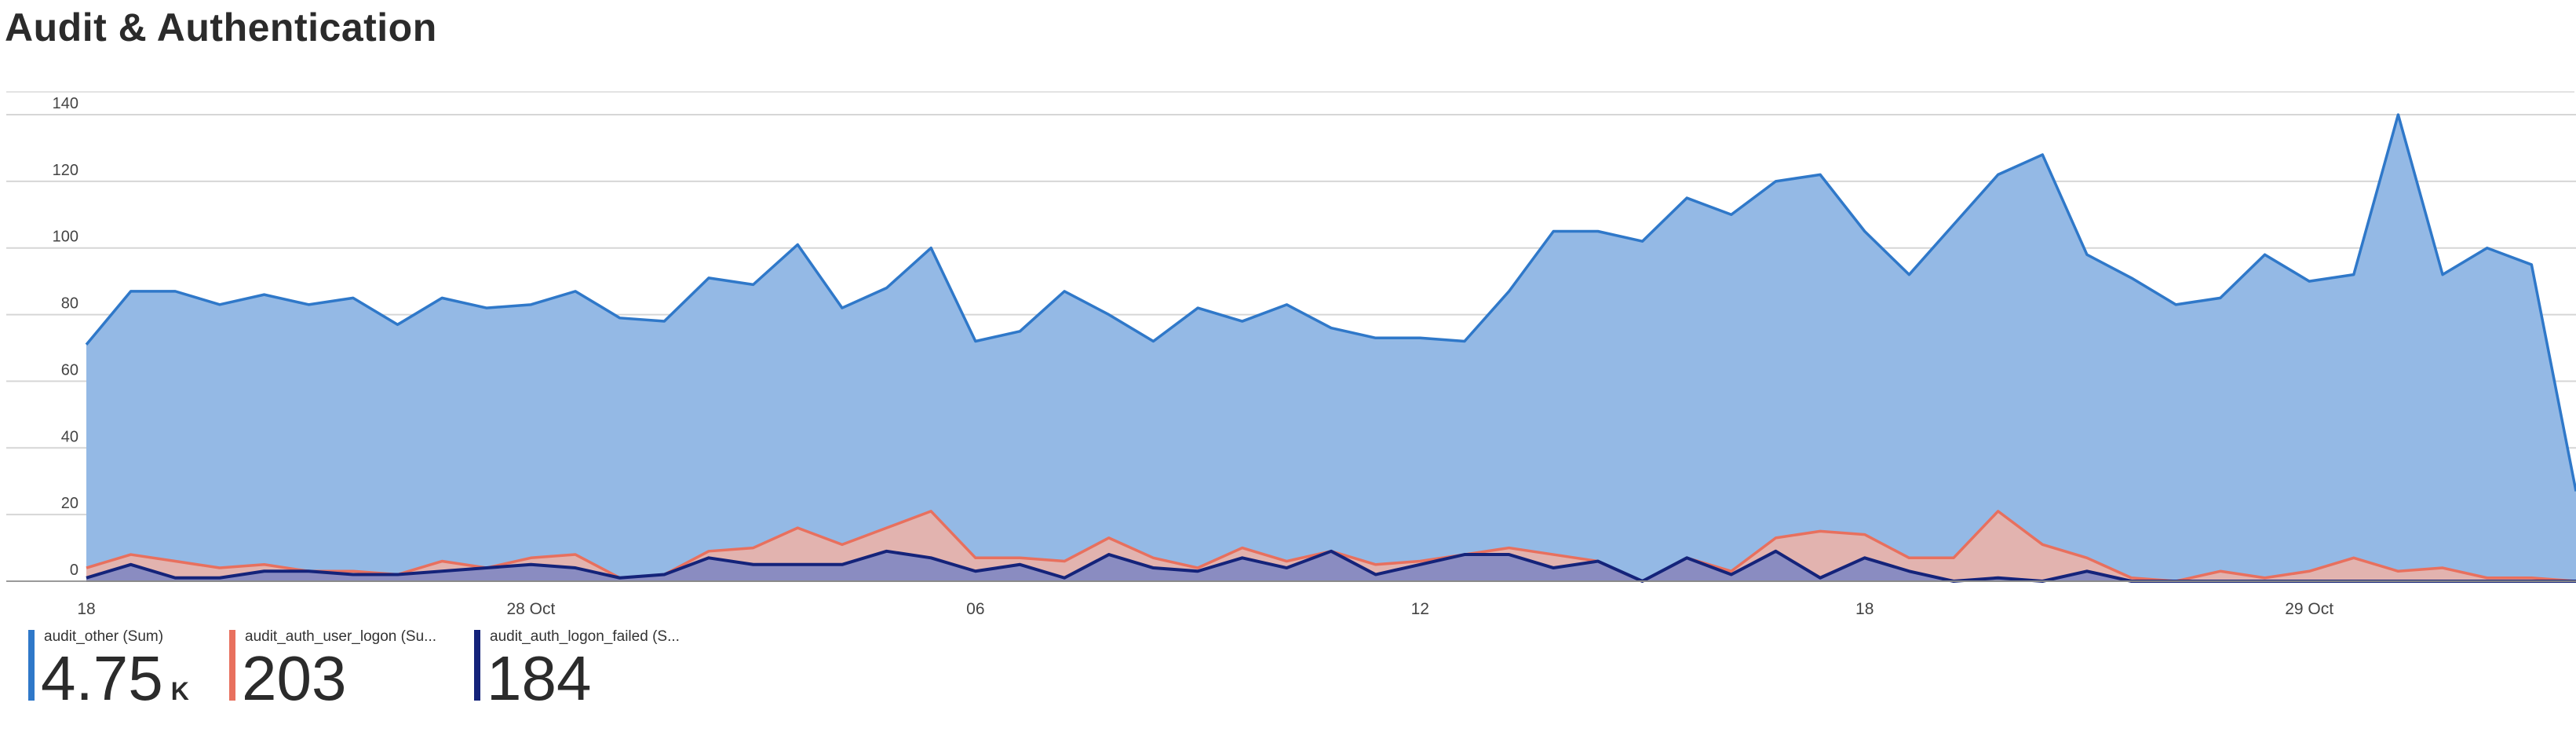 This screenshot has height=743, width=2576. Describe the element at coordinates (69, 503) in the screenshot. I see `y-tick-label: 20` at that location.